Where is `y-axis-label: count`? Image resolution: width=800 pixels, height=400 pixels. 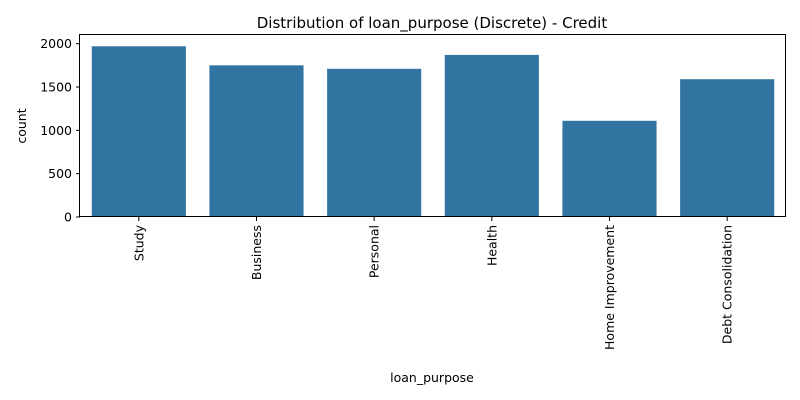 y-axis-label: count is located at coordinates (21, 125).